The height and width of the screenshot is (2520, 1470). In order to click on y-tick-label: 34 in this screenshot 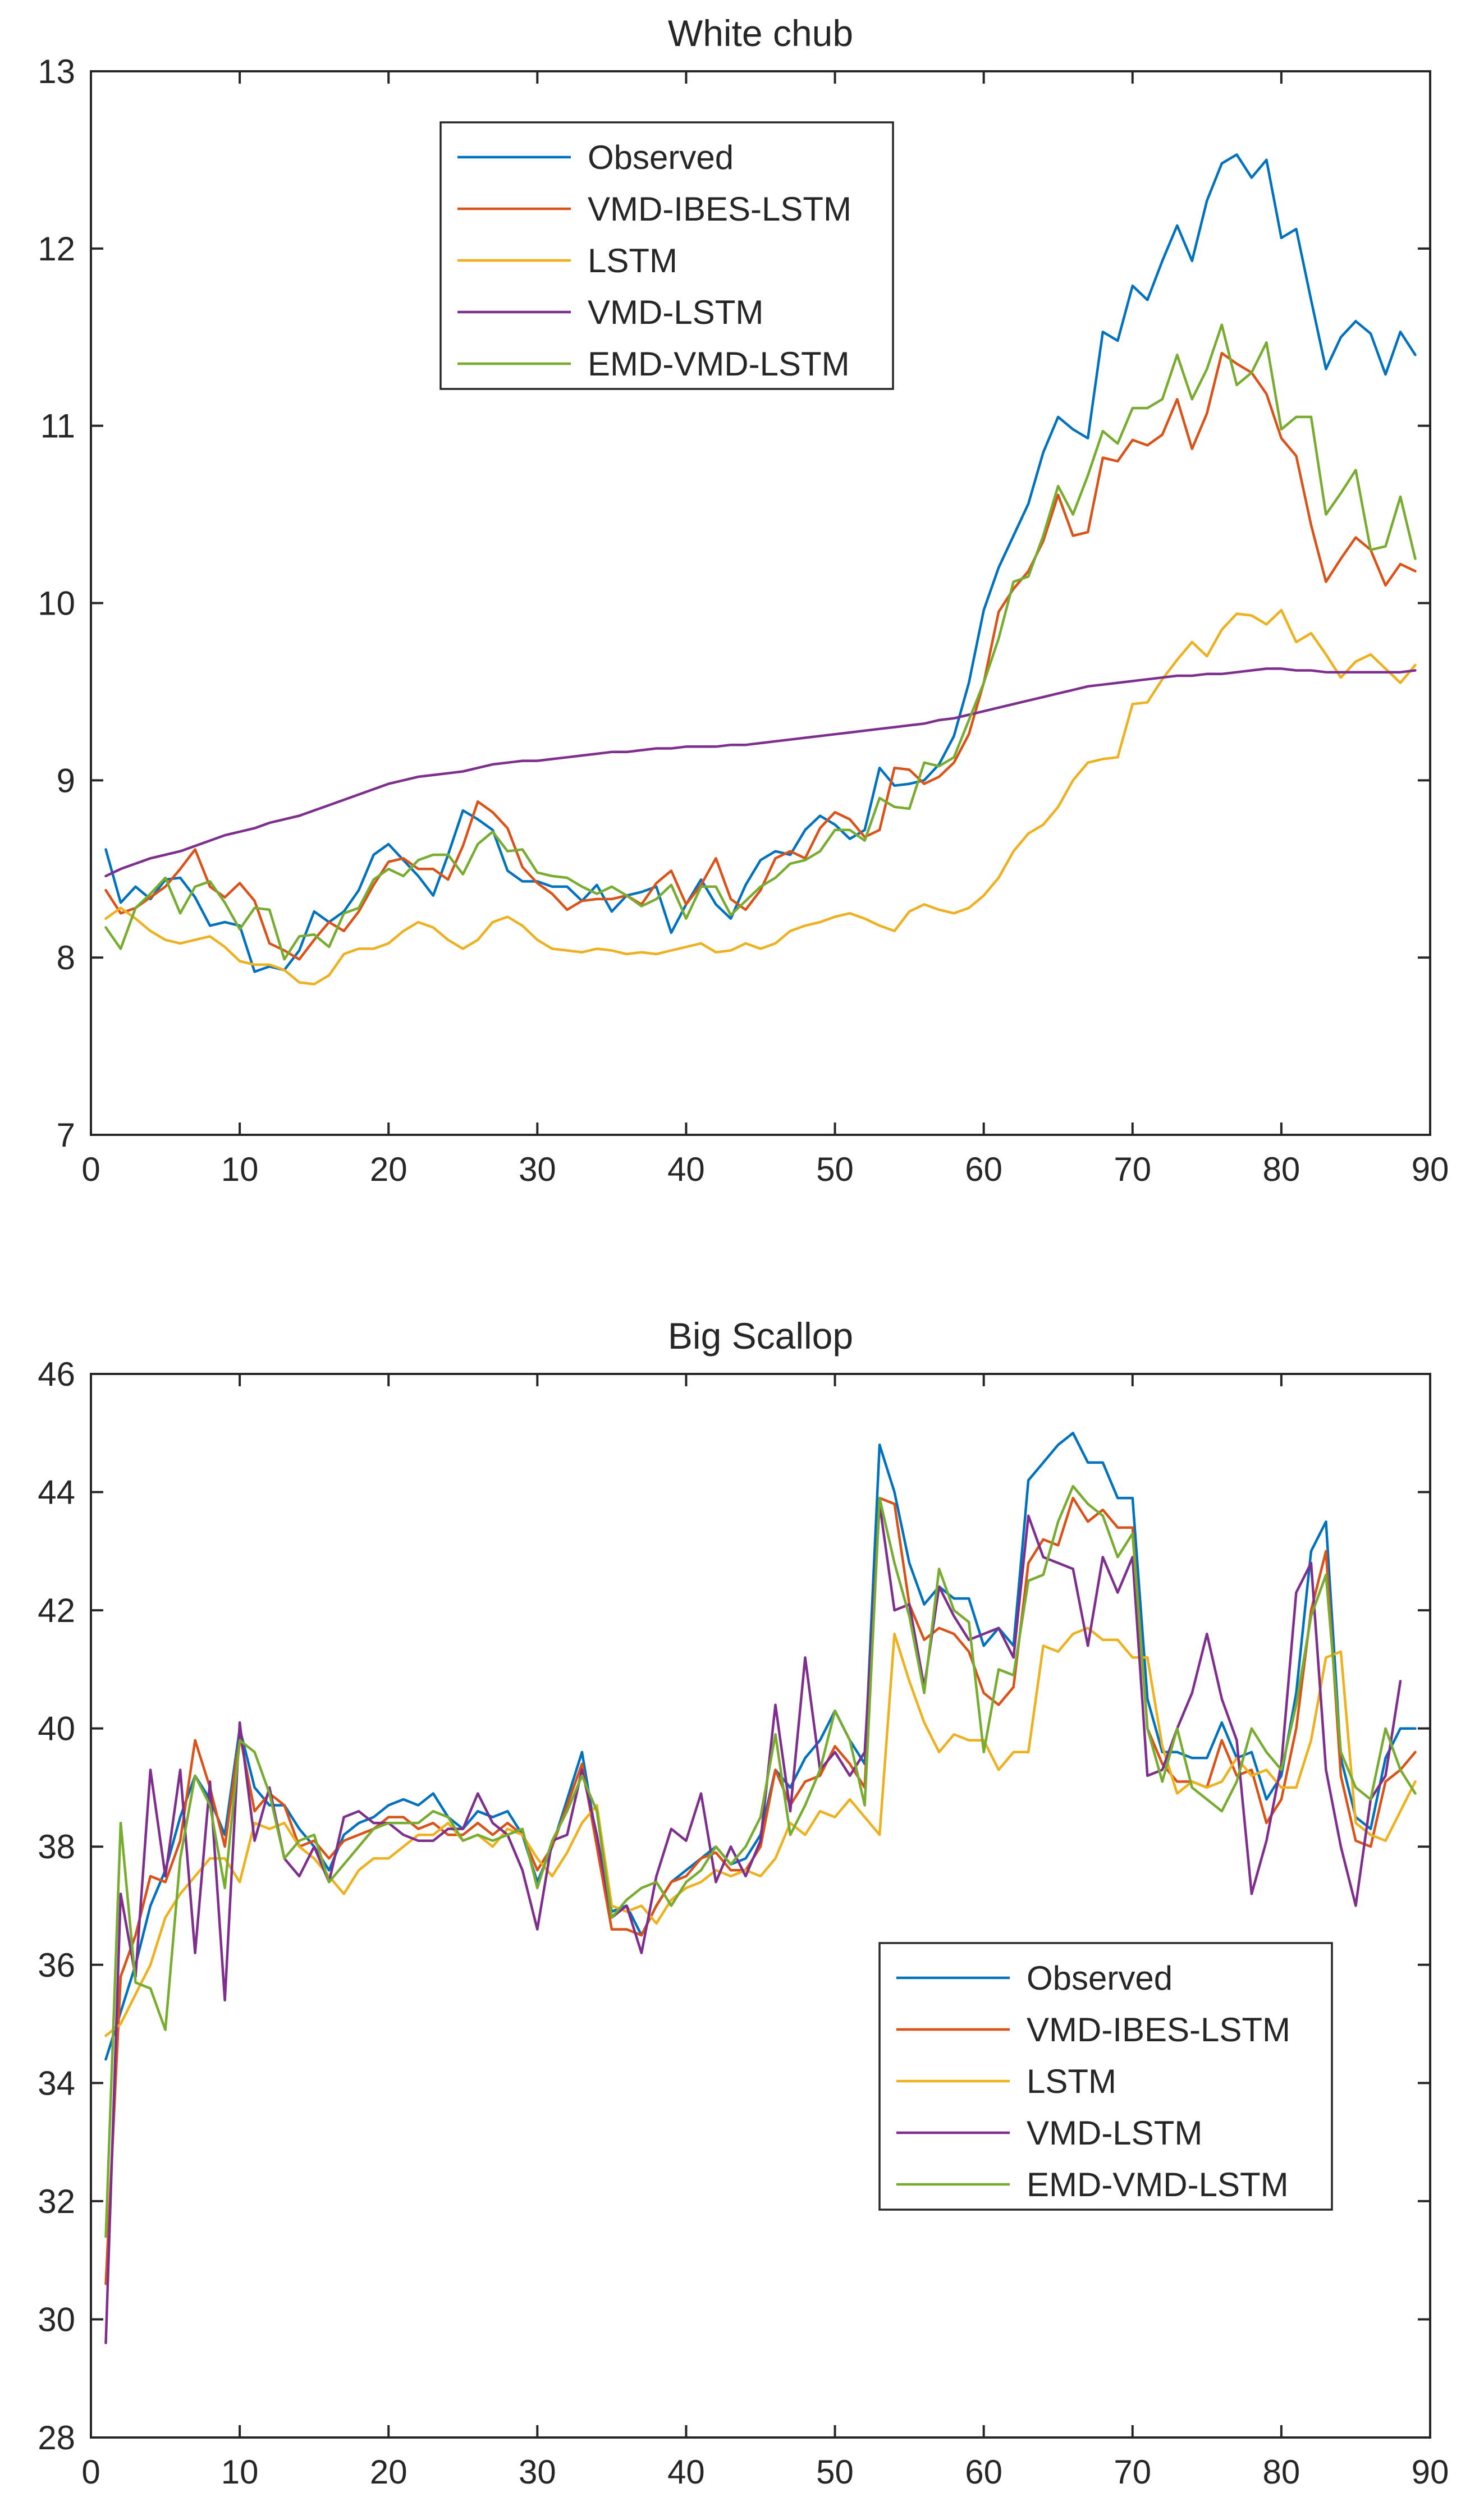, I will do `click(56, 2083)`.